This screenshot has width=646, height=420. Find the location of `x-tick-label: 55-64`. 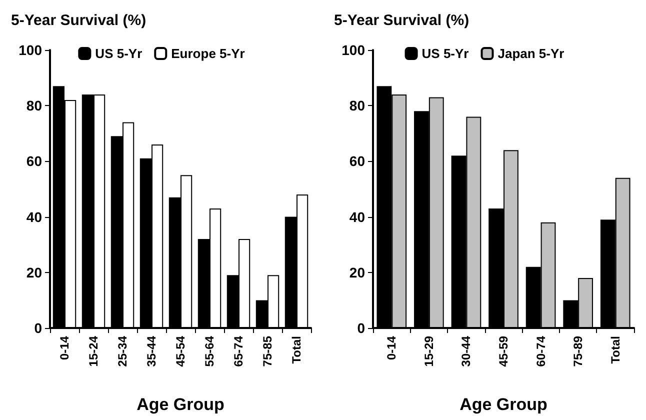

x-tick-label: 55-64 is located at coordinates (209, 351).